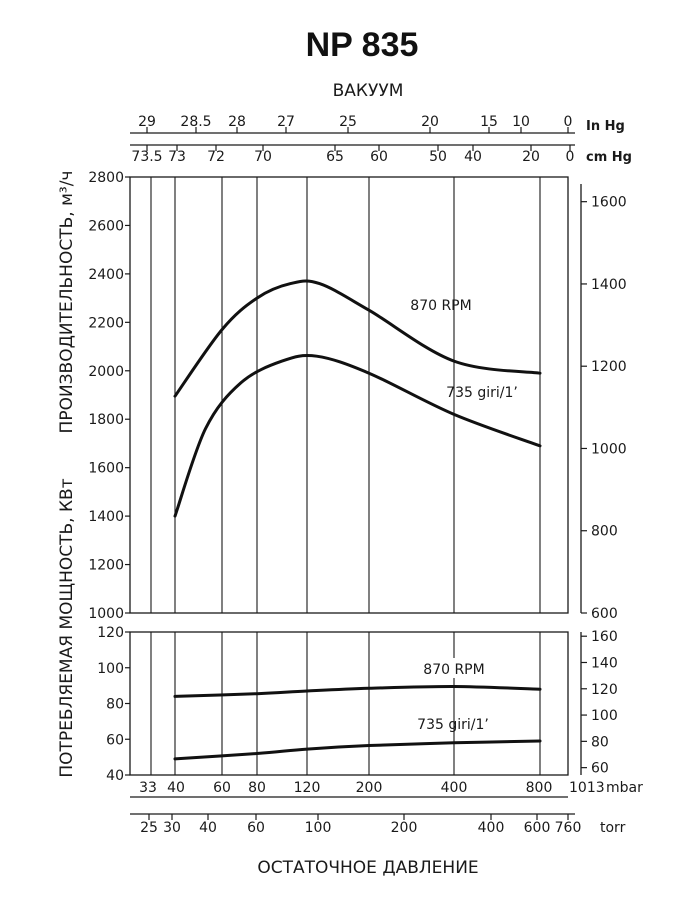 The image size is (700, 900). I want to click on top-axis-title: ВАКУУМ, so click(368, 91).